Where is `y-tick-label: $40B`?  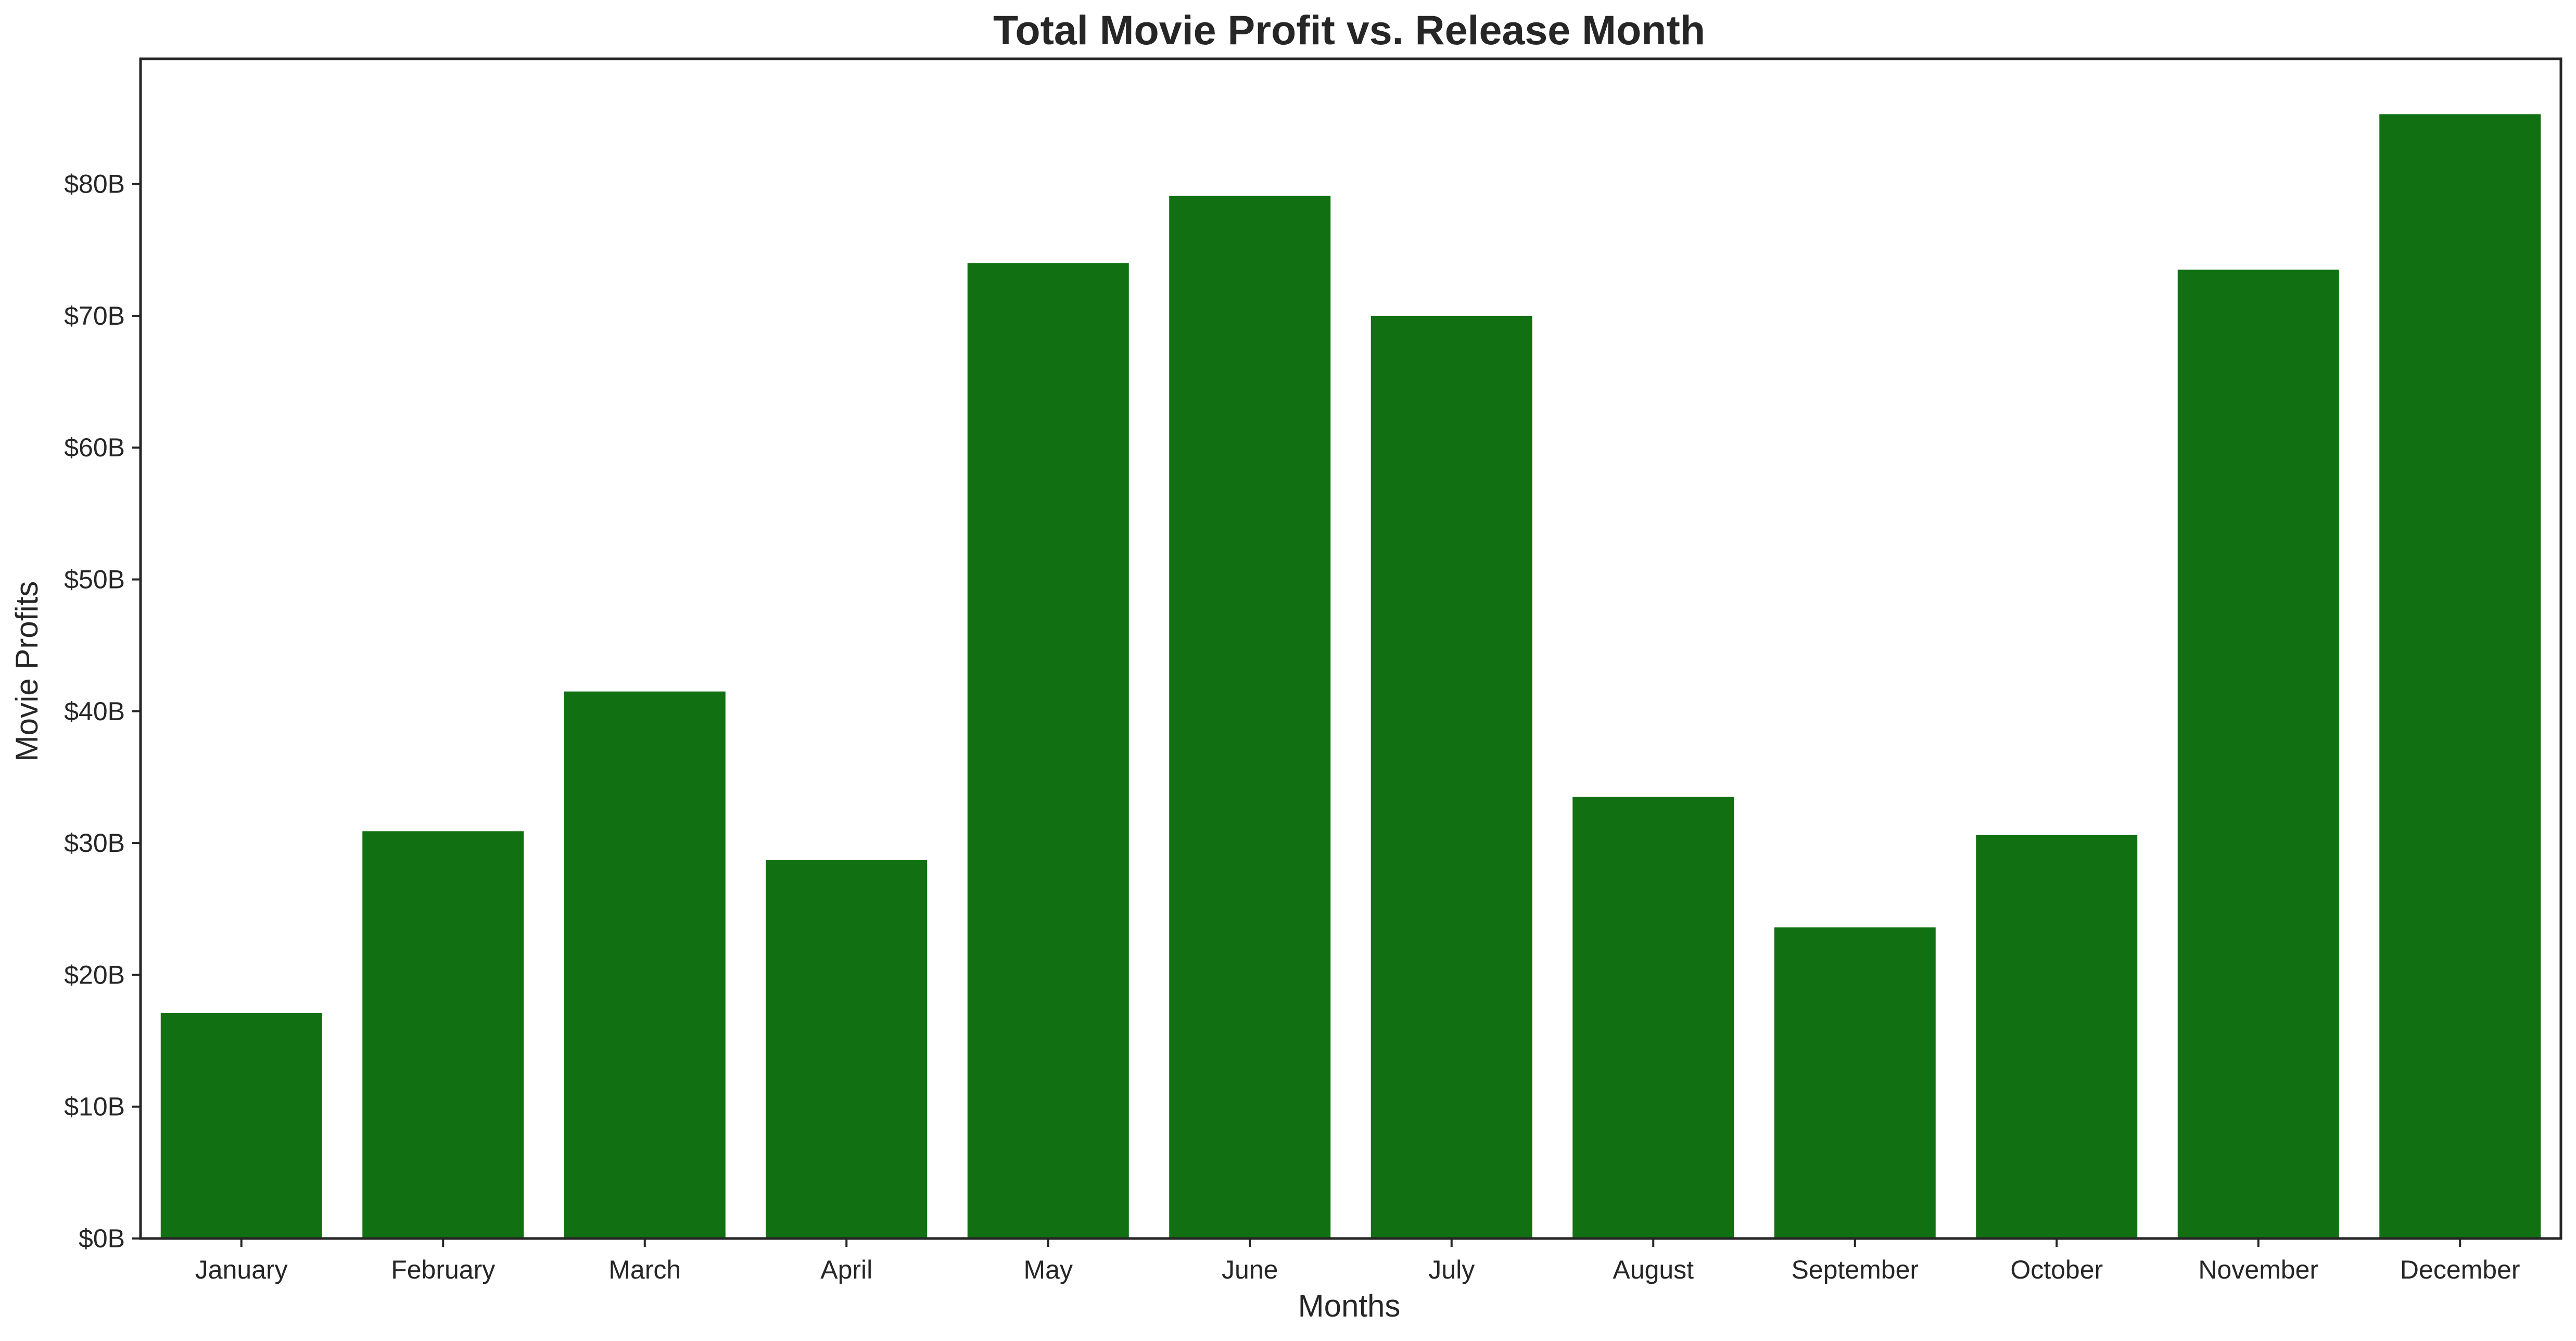 y-tick-label: $40B is located at coordinates (94, 711).